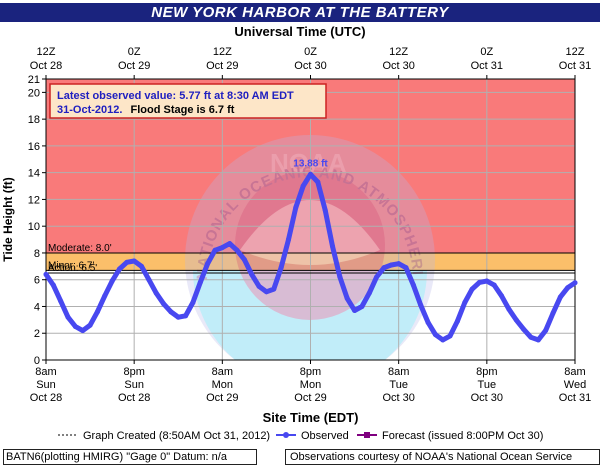  I want to click on legend-forecast-swatch, so click(367, 435).